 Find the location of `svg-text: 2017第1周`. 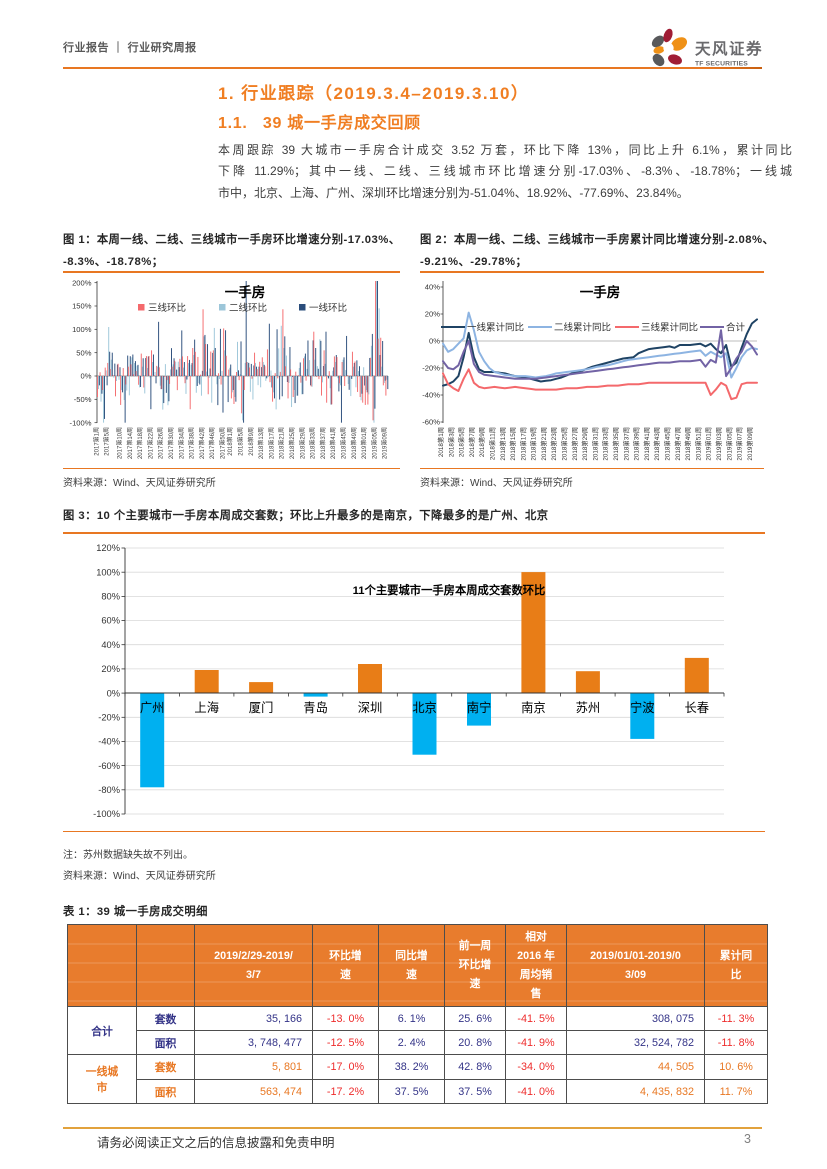

svg-text: 2017第1周 is located at coordinates (96, 441).